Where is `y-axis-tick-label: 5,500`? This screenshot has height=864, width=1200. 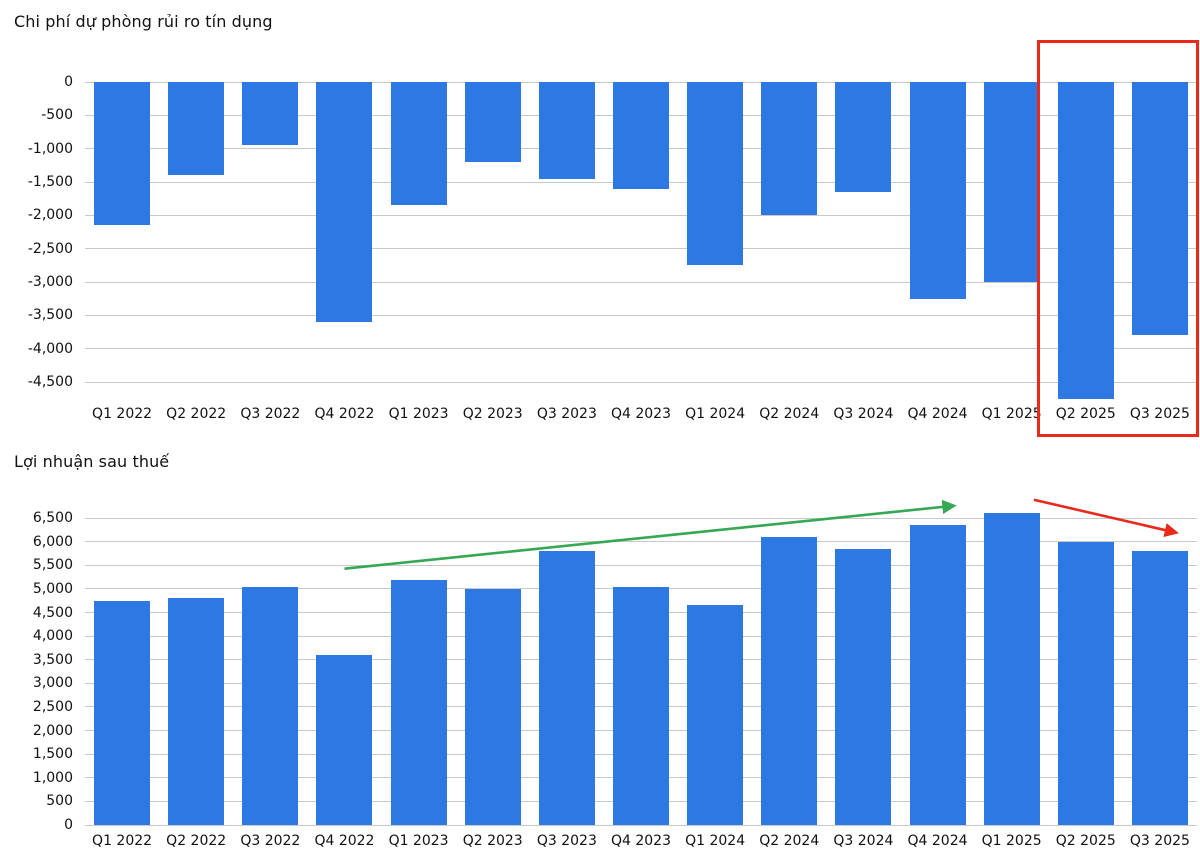 y-axis-tick-label: 5,500 is located at coordinates (52, 565).